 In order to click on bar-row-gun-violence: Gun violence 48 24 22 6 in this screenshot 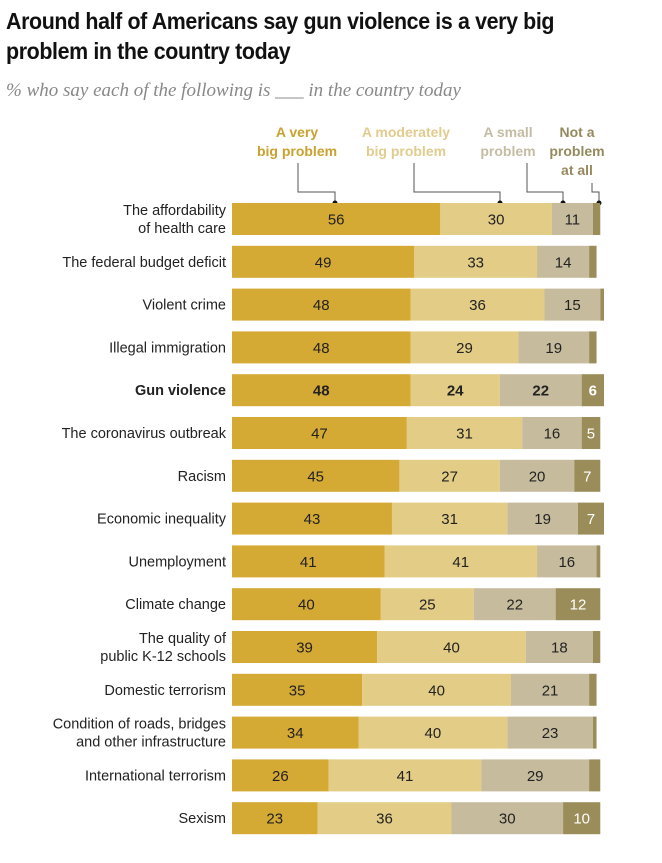, I will do `click(369, 390)`.